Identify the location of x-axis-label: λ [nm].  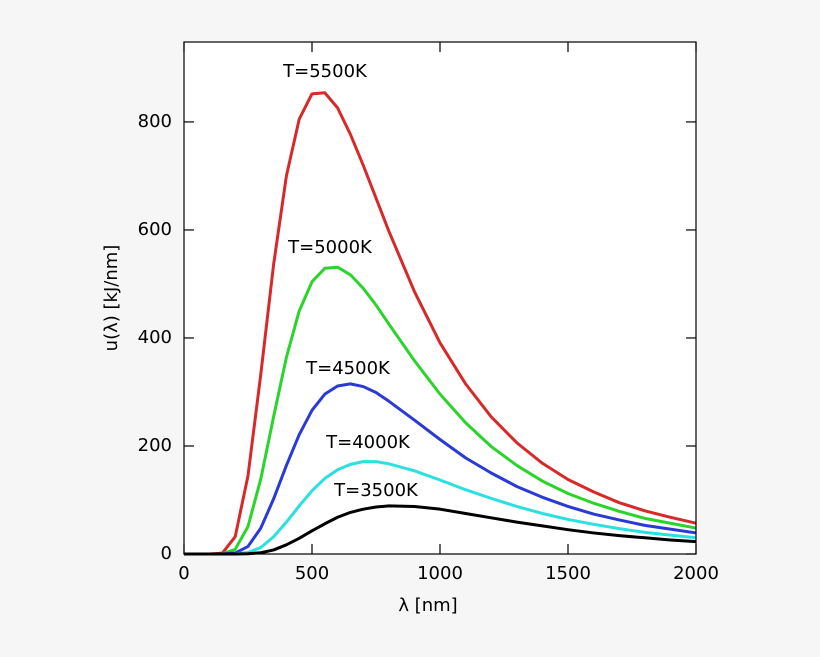
(427, 605).